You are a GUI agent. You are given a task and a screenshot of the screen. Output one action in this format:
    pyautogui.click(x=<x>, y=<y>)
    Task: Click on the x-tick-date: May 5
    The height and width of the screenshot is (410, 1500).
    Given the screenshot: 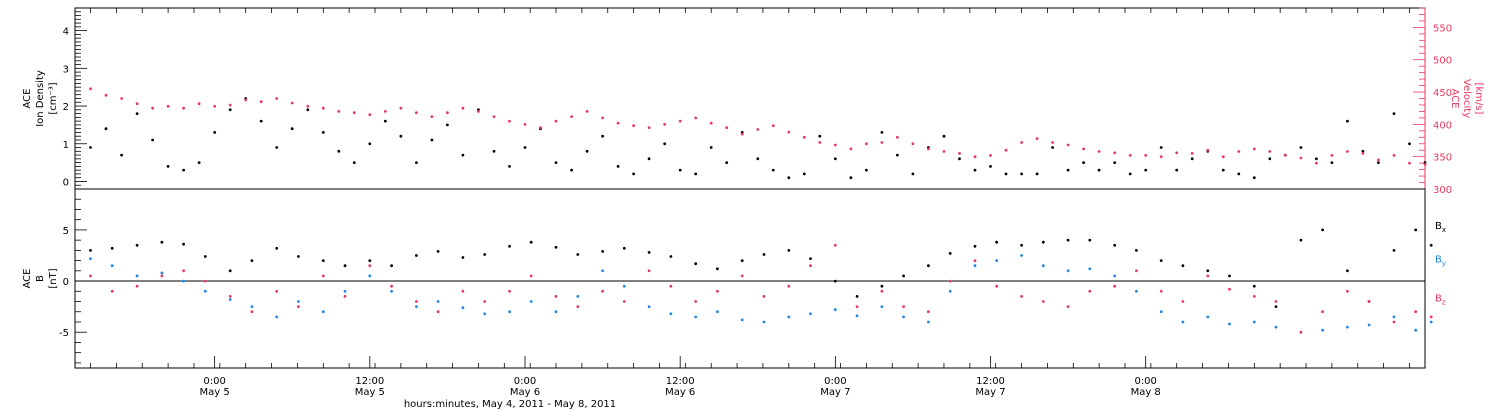 What is the action you would take?
    pyautogui.click(x=215, y=392)
    